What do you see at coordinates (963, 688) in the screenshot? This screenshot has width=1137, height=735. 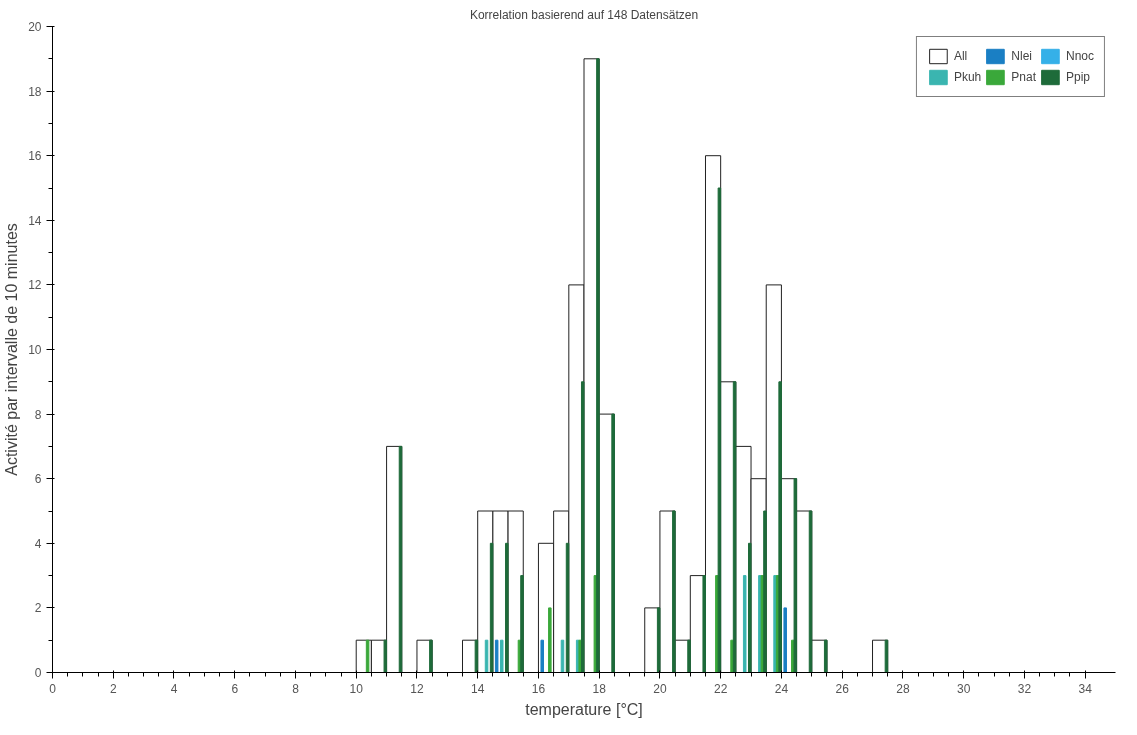 I see `x-tick-label: 30` at bounding box center [963, 688].